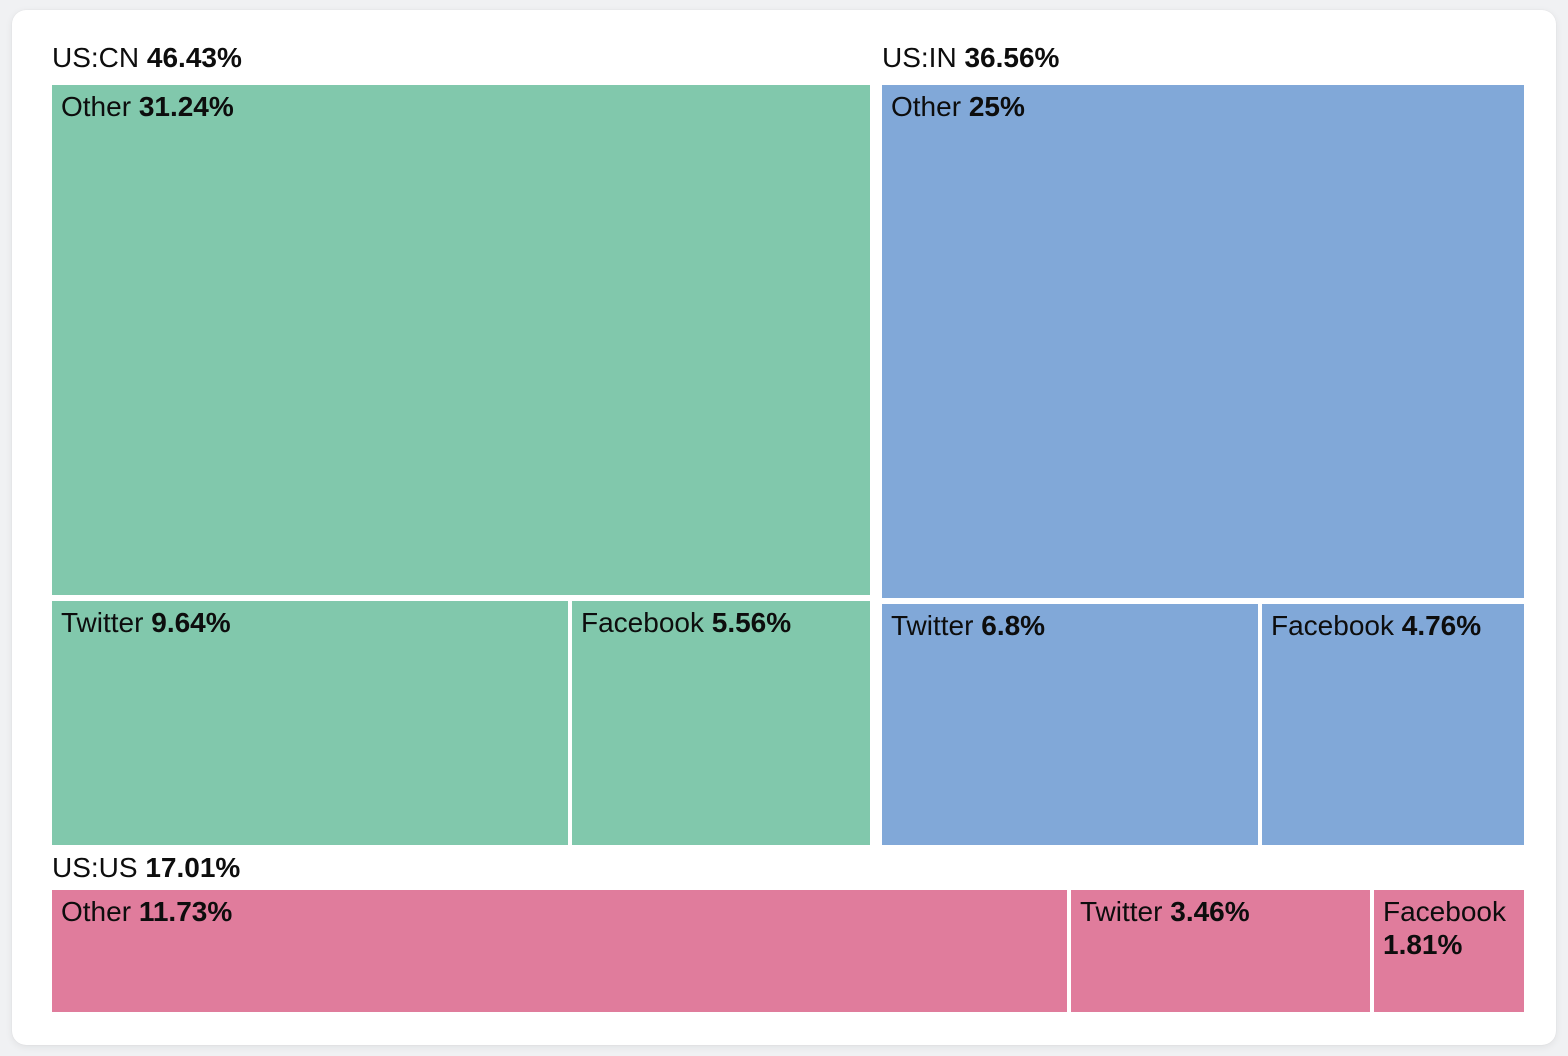 The width and height of the screenshot is (1568, 1056). What do you see at coordinates (1441, 625) in the screenshot?
I see `tile-value: 4.76%` at bounding box center [1441, 625].